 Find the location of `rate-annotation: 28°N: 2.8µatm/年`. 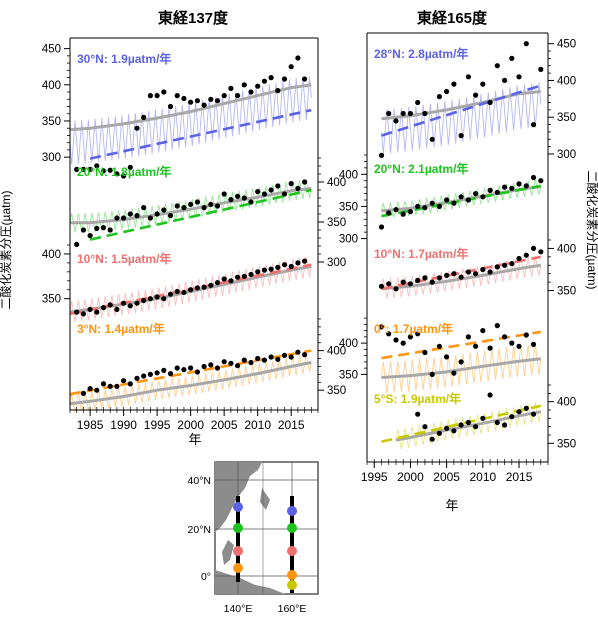

rate-annotation: 28°N: 2.8µatm/年 is located at coordinates (421, 53).